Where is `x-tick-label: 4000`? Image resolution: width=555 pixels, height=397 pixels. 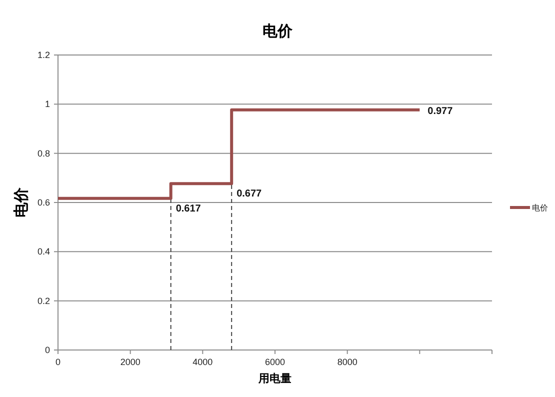
x-tick-label: 4000 is located at coordinates (202, 362).